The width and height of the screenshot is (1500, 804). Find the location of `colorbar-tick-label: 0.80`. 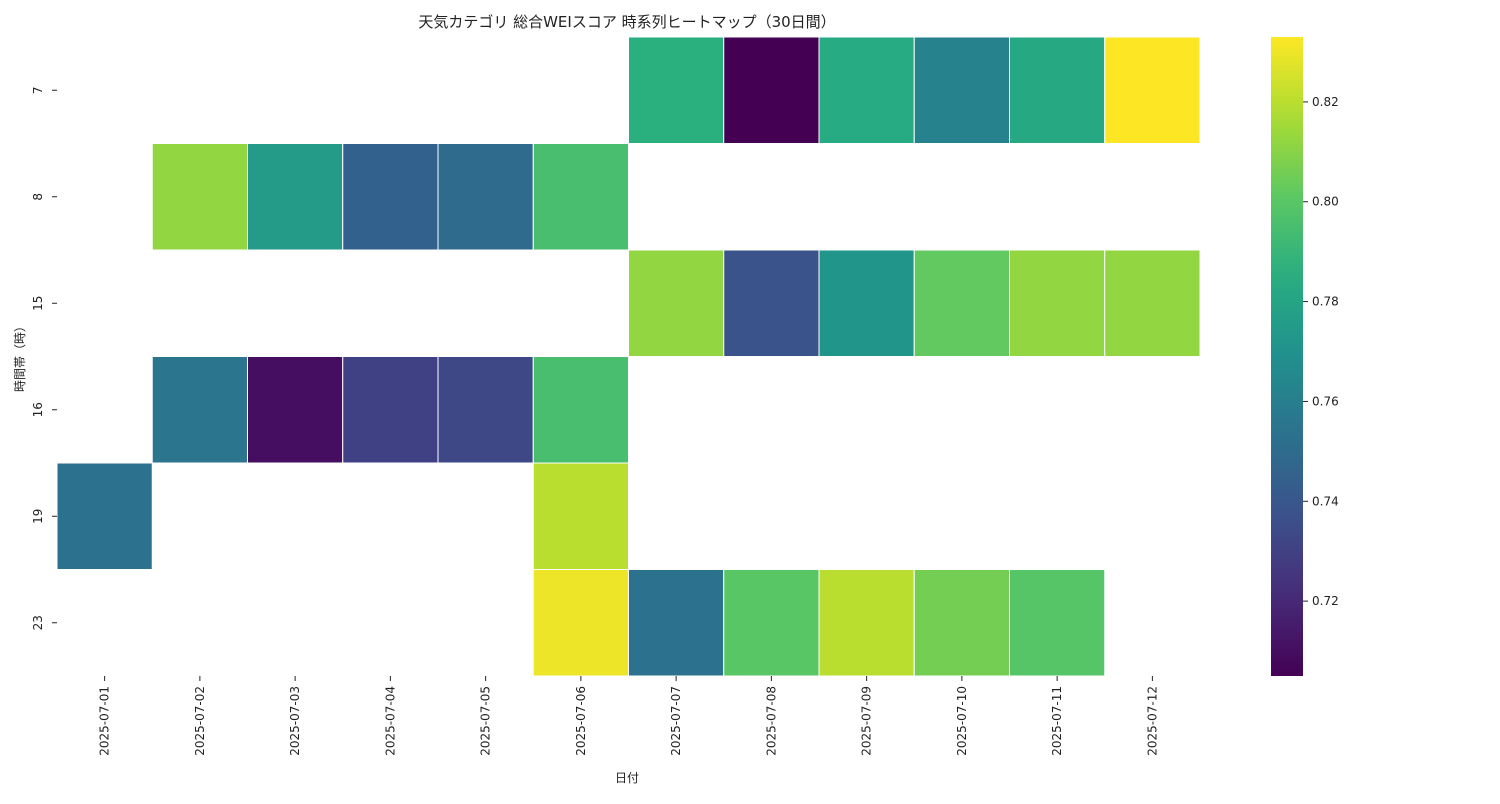

colorbar-tick-label: 0.80 is located at coordinates (1325, 202).